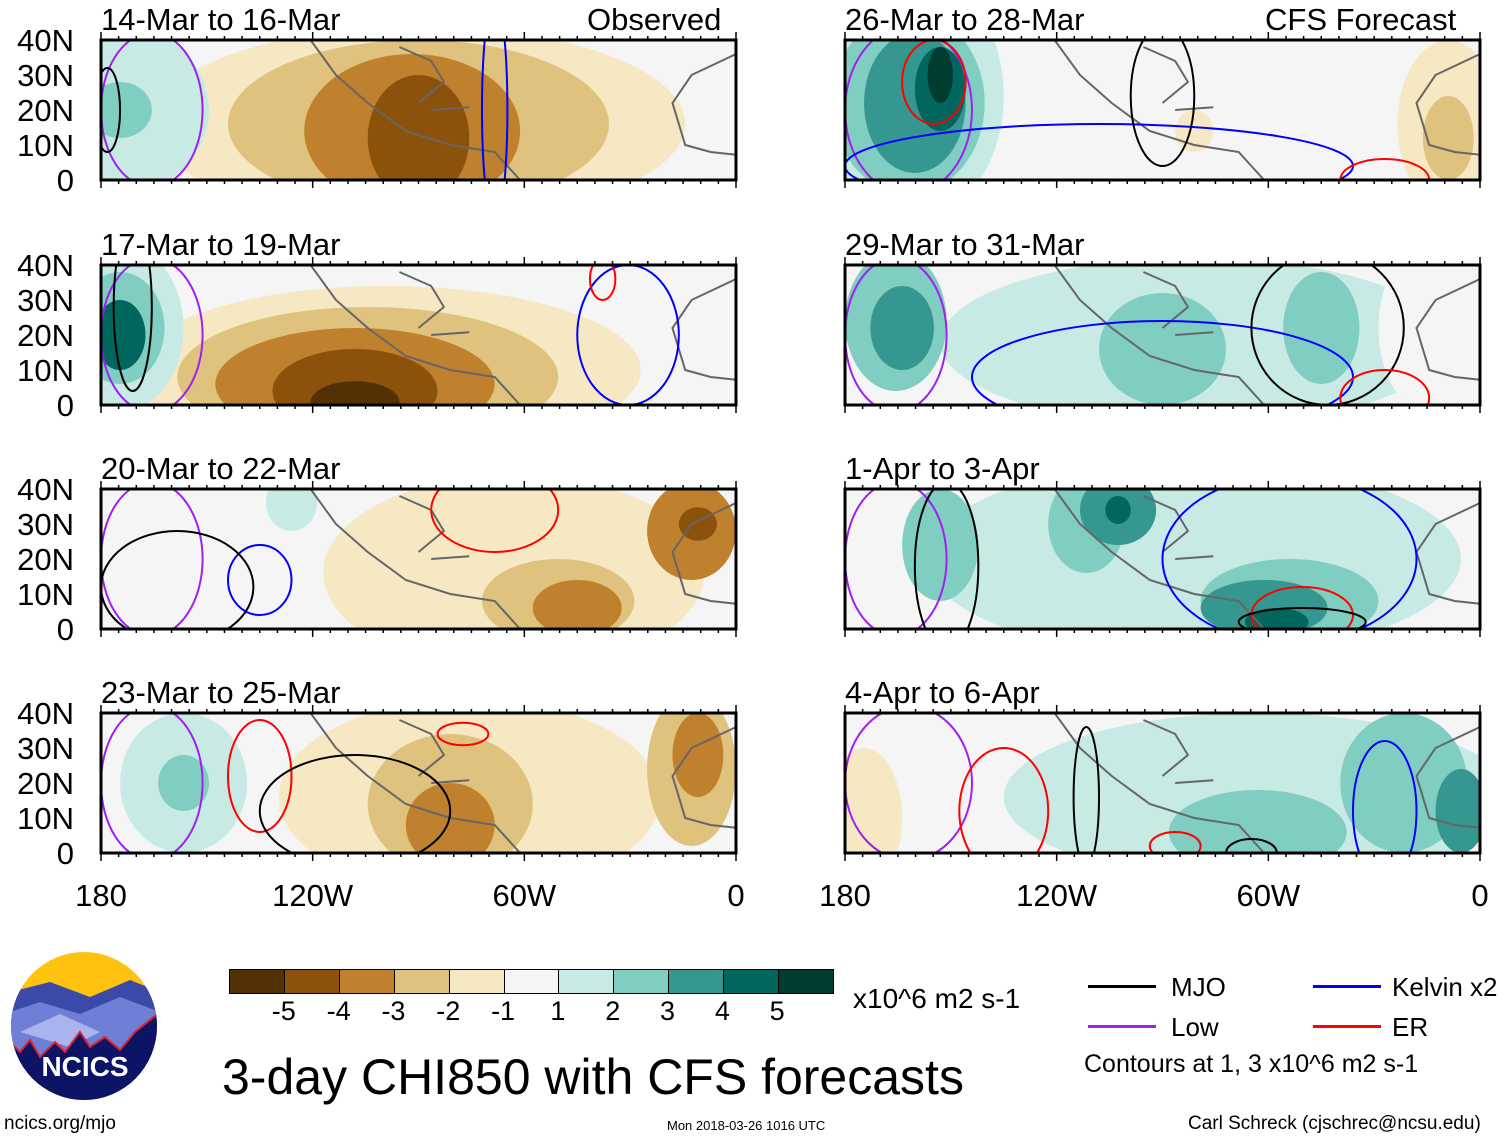 This screenshot has width=1510, height=1141. I want to click on contour-note: Contours at 1, 3 x10^6 m2 s-1, so click(1251, 1064).